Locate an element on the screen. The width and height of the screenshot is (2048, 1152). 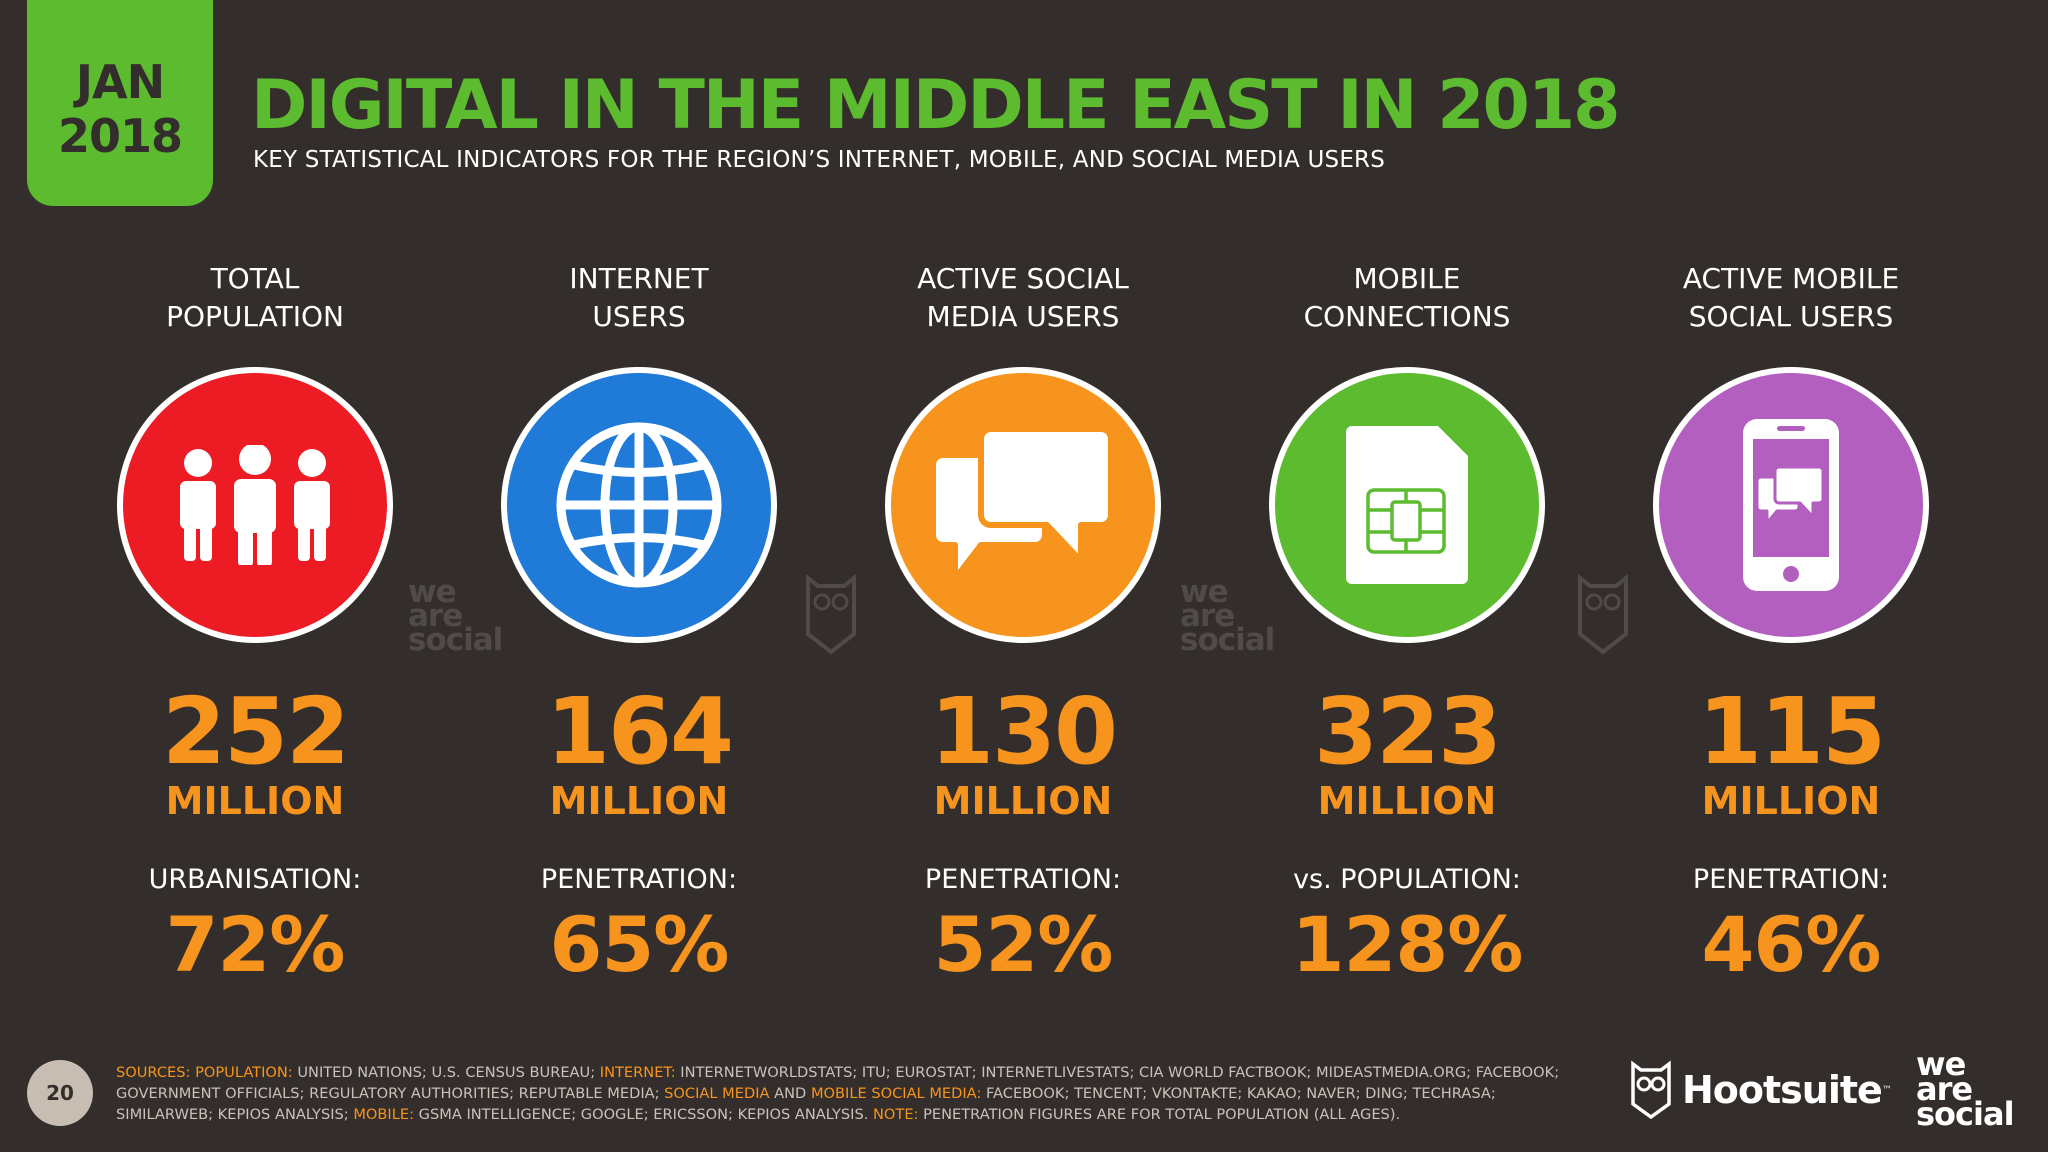
stat-label: MOBILE CONNECTIONS is located at coordinates (1407, 297).